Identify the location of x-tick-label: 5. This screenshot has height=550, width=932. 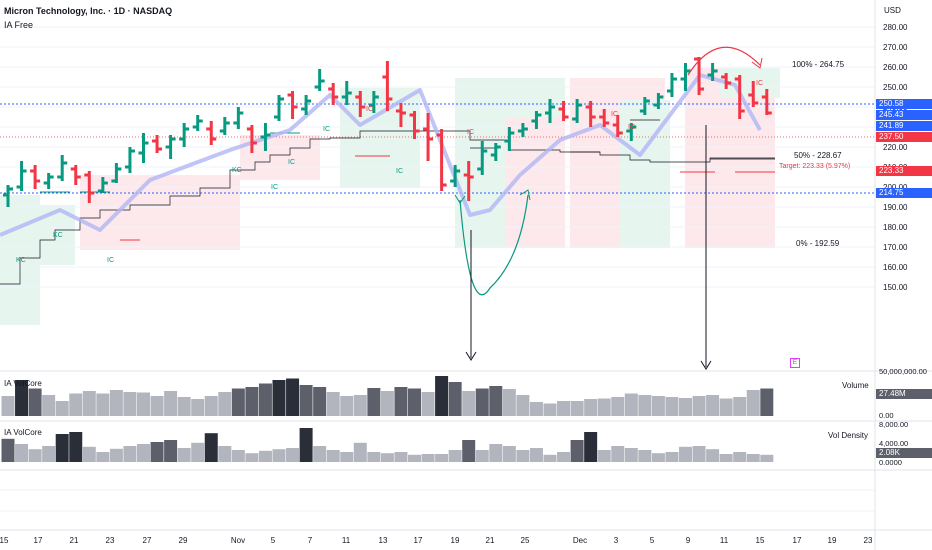
(273, 540).